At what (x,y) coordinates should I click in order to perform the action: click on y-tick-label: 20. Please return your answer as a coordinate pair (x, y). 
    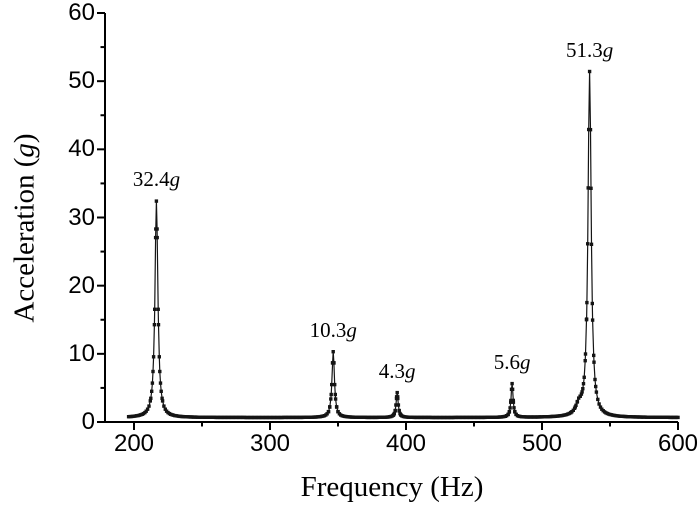
    Looking at the image, I should click on (81, 285).